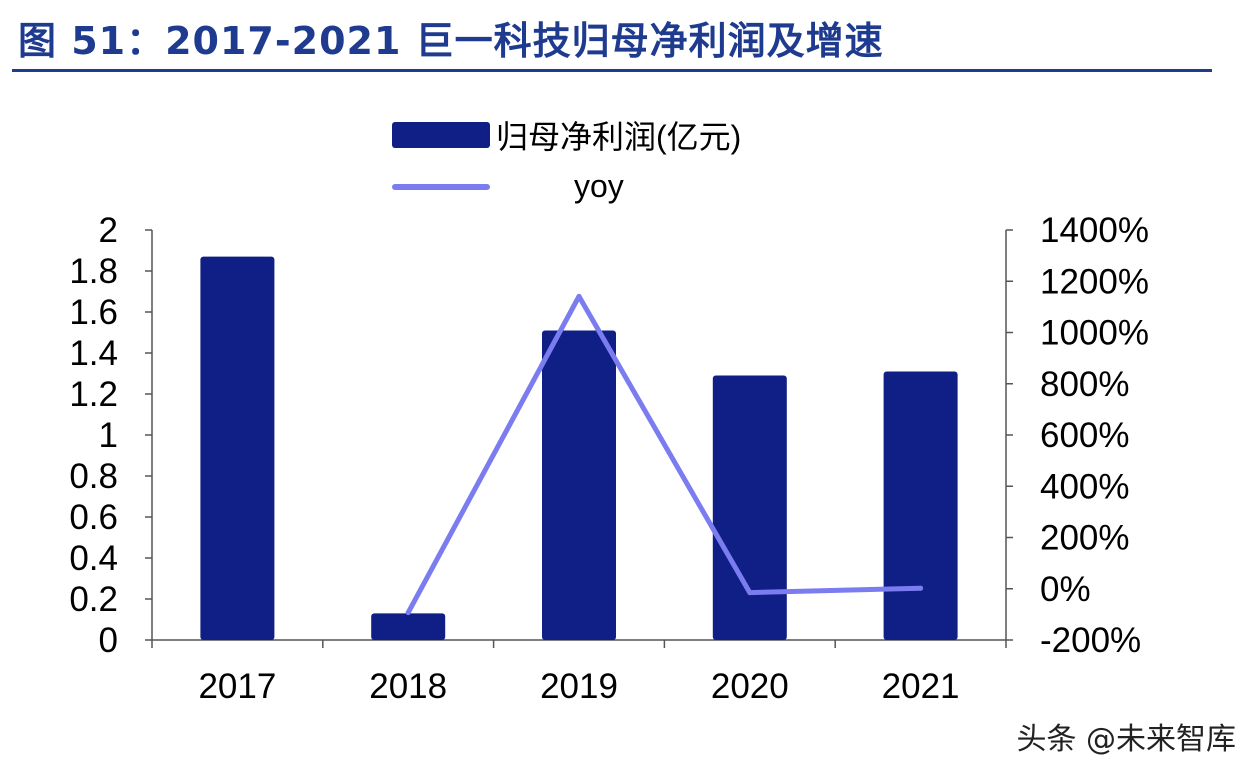 The width and height of the screenshot is (1256, 772). Describe the element at coordinates (237, 448) in the screenshot. I see `bar-2017` at that location.